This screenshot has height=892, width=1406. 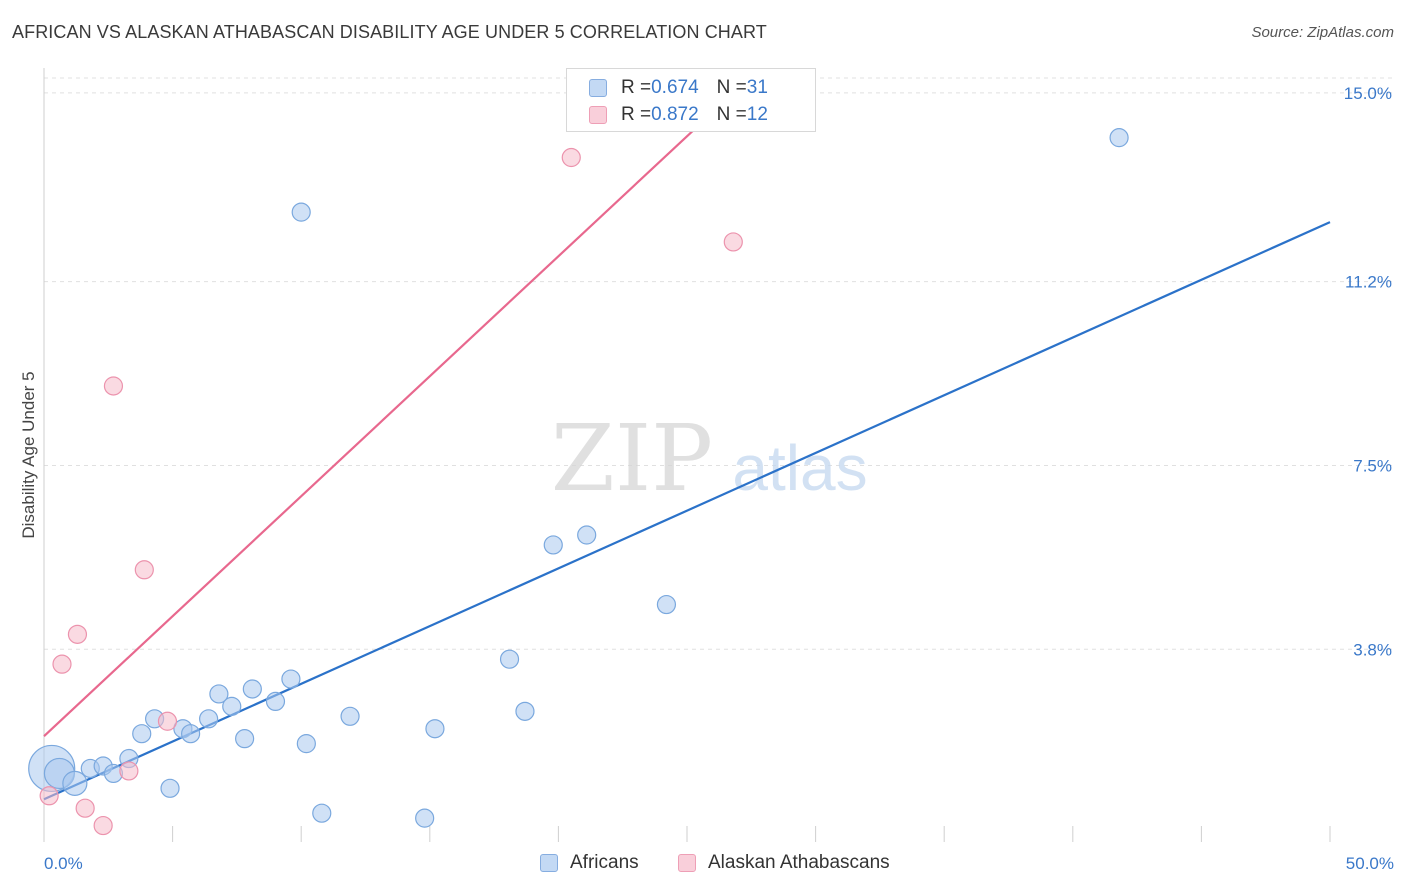 What do you see at coordinates (799, 468) in the screenshot?
I see `watermark-atlas: atlas` at bounding box center [799, 468].